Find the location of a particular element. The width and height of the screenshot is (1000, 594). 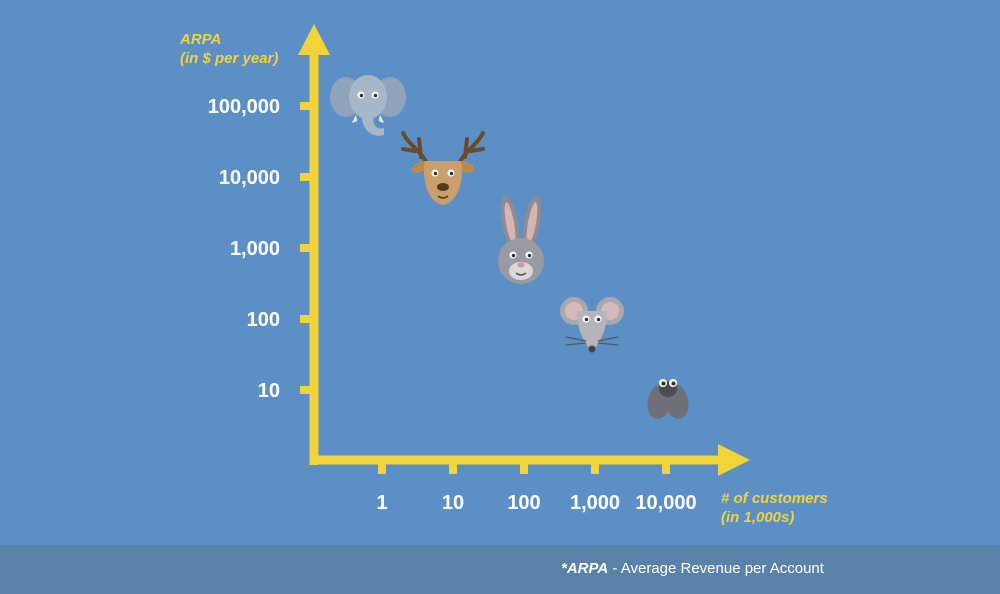

footer-bar: *ARPA - Average Revenue per Account is located at coordinates (500, 569).